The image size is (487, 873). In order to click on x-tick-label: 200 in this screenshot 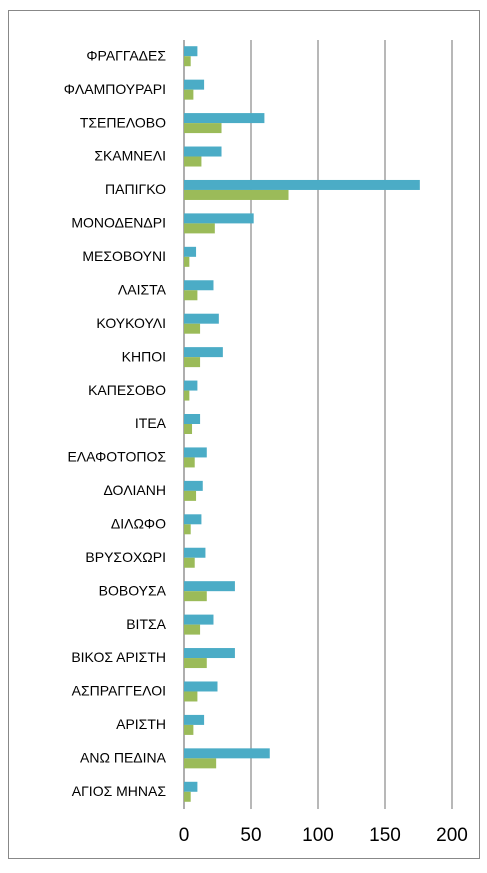, I will do `click(452, 835)`.